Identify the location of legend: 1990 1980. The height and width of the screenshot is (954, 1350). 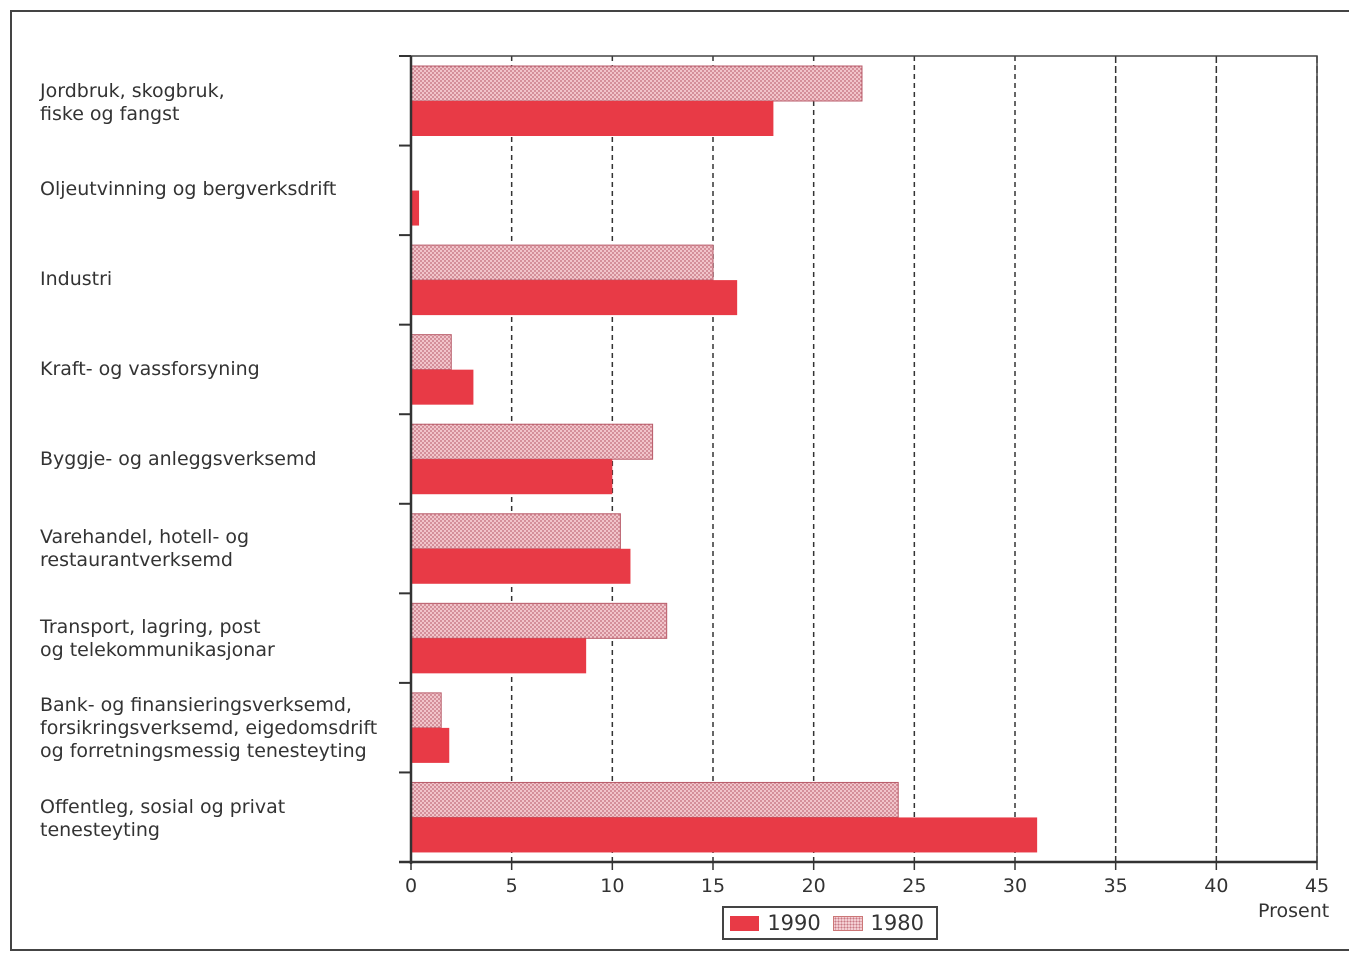
(830, 923).